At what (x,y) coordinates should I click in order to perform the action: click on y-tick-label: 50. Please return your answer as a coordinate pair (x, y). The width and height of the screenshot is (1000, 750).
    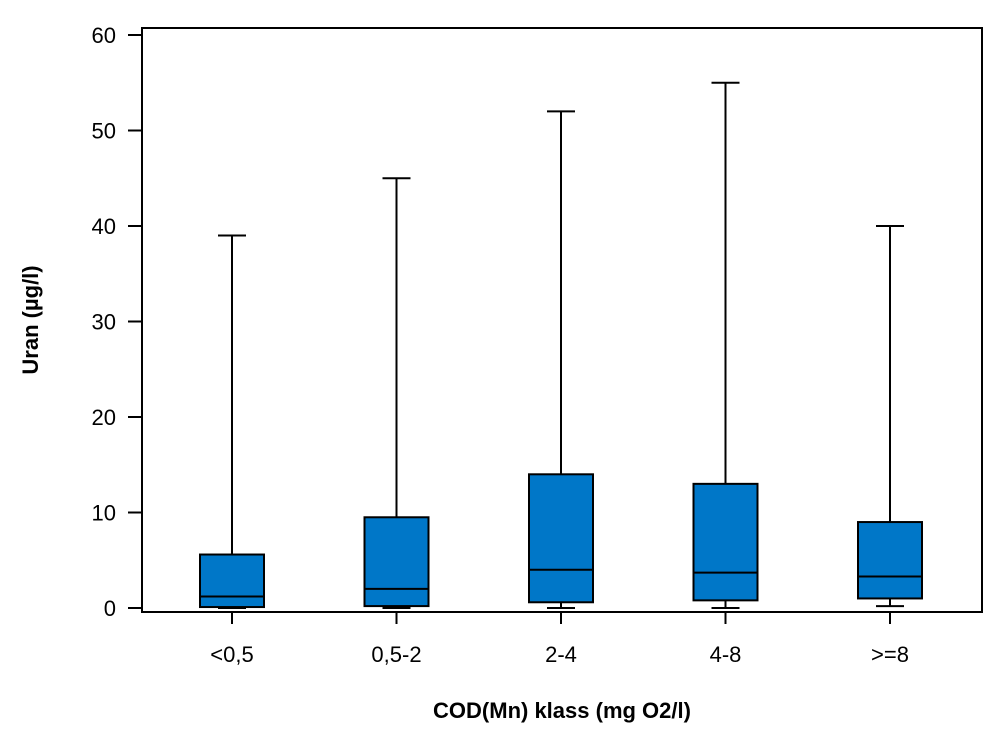
    Looking at the image, I should click on (104, 131).